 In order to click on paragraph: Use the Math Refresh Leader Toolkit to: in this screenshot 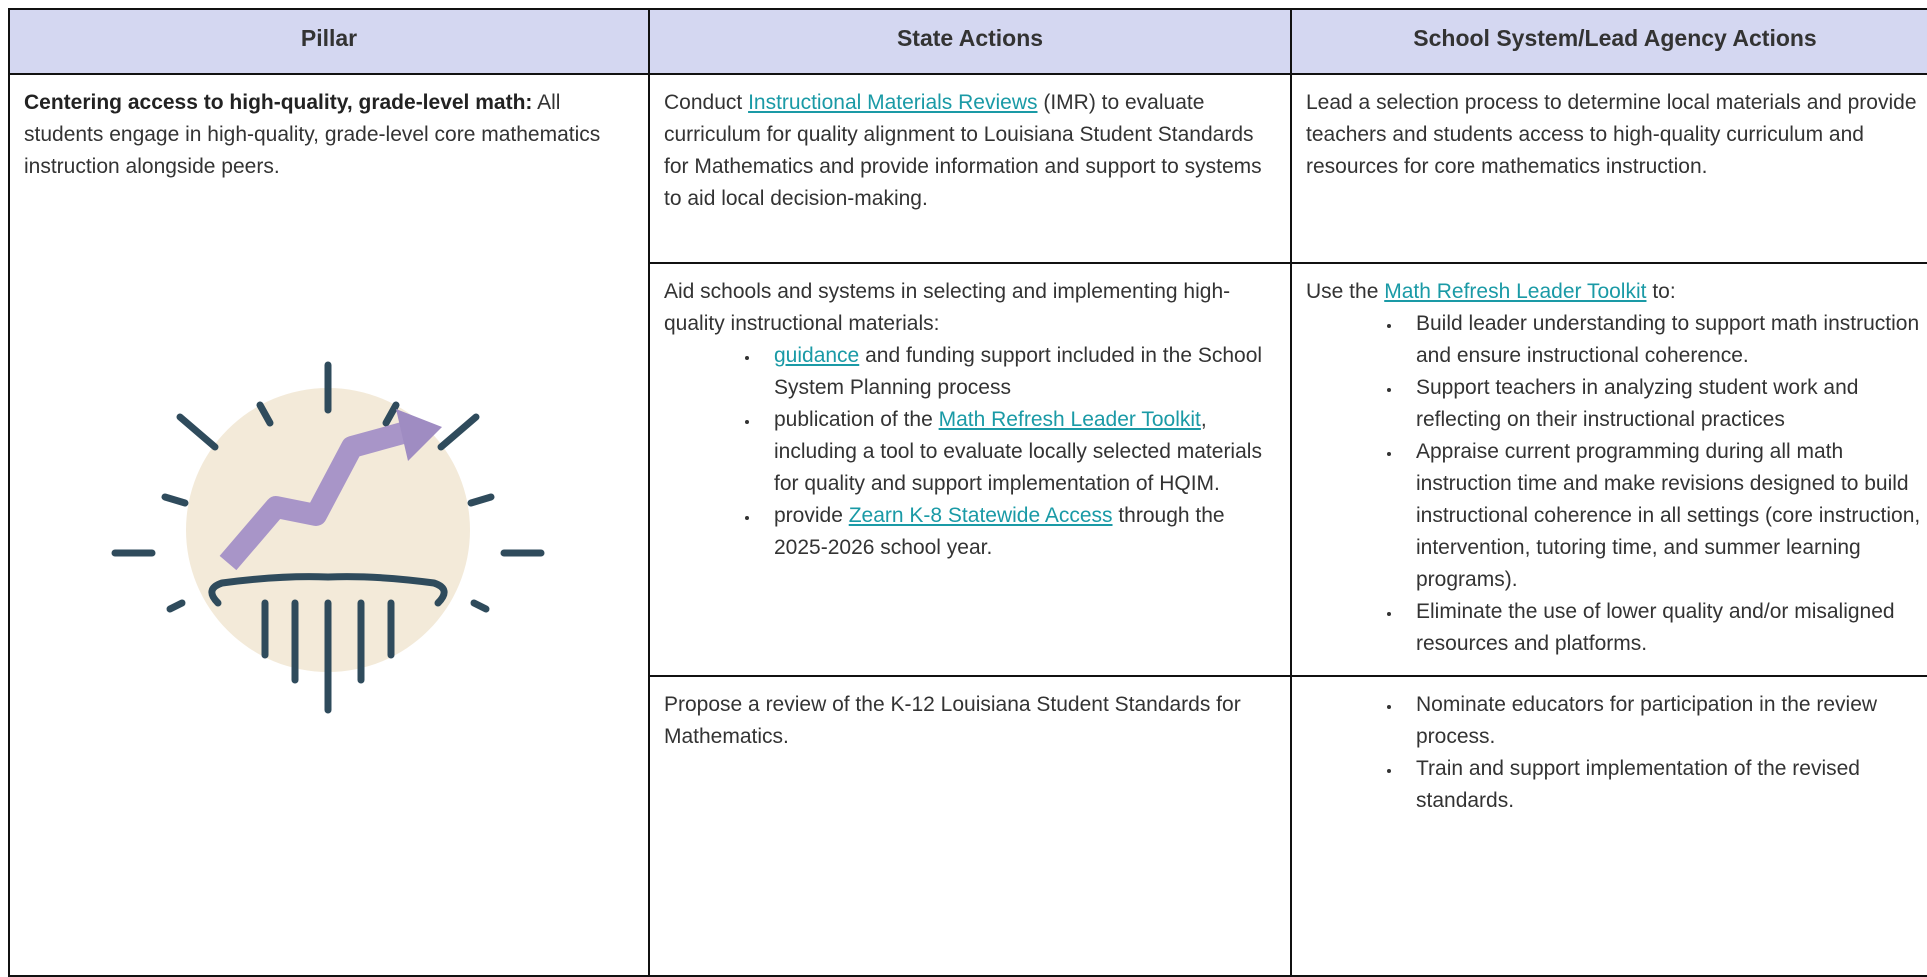, I will do `click(1615, 292)`.